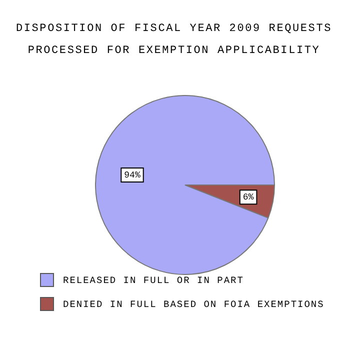 The height and width of the screenshot is (340, 353). I want to click on chart-title: DISPOSITION OF FISCAL YEAR 2009 REQUESTS PROCESSED FOR EXEMPTION APPLICABILITY, so click(174, 40).